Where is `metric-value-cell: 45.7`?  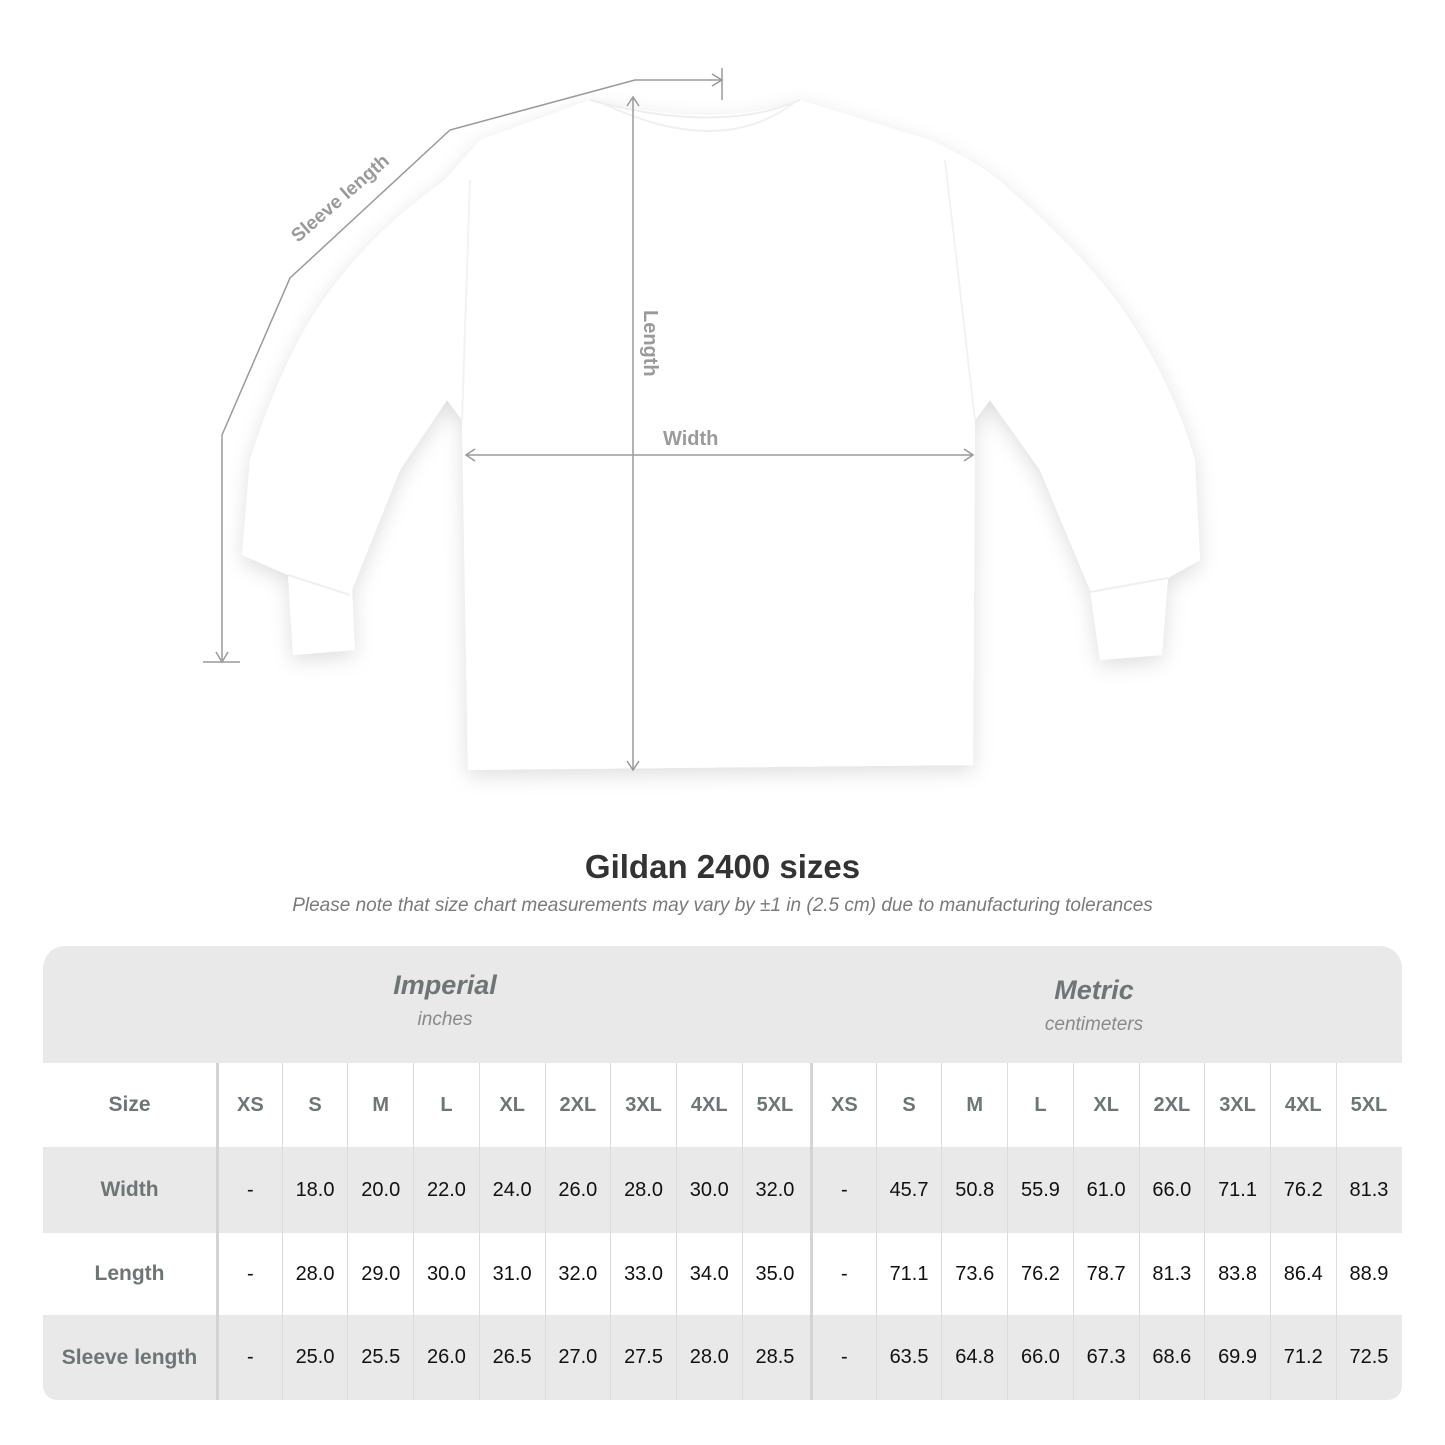 metric-value-cell: 45.7 is located at coordinates (908, 1190).